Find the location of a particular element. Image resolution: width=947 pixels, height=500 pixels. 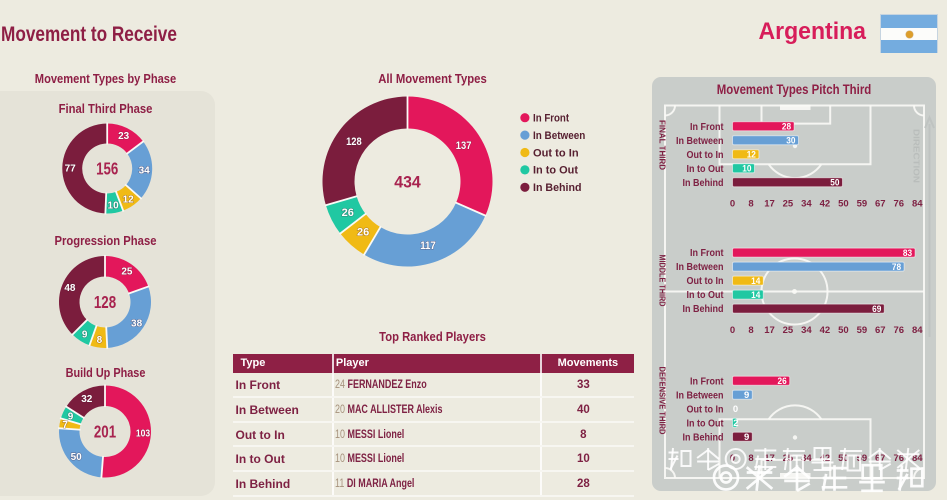

svg-text: 83 is located at coordinates (907, 253).